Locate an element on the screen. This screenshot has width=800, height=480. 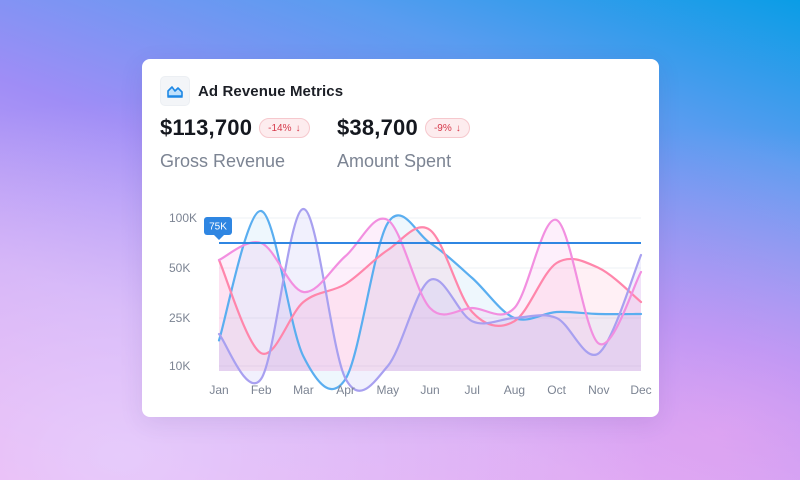
x-tick-label: Mar is located at coordinates (303, 390).